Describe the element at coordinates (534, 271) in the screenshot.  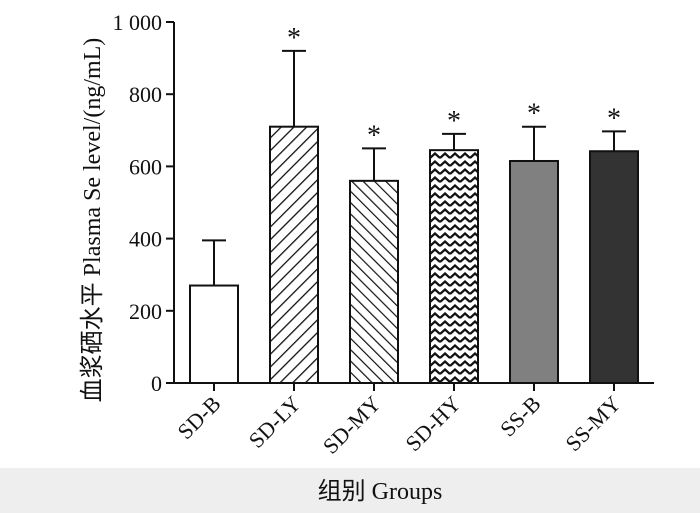
I see `bar-ss-b` at that location.